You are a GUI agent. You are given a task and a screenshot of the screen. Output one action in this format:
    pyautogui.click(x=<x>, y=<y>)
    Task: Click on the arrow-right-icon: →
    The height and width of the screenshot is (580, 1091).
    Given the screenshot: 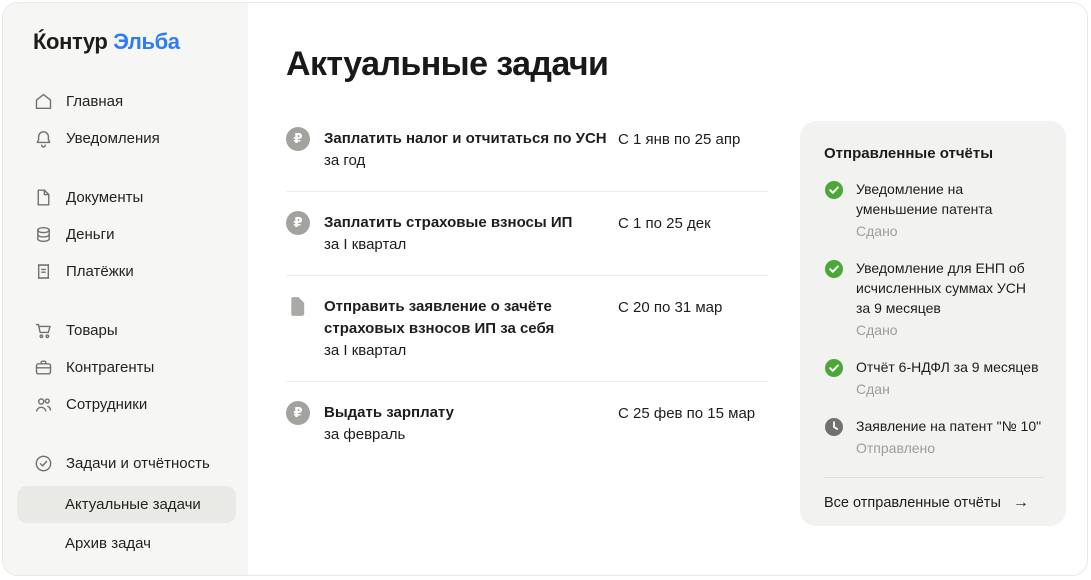 What is the action you would take?
    pyautogui.click(x=1020, y=502)
    